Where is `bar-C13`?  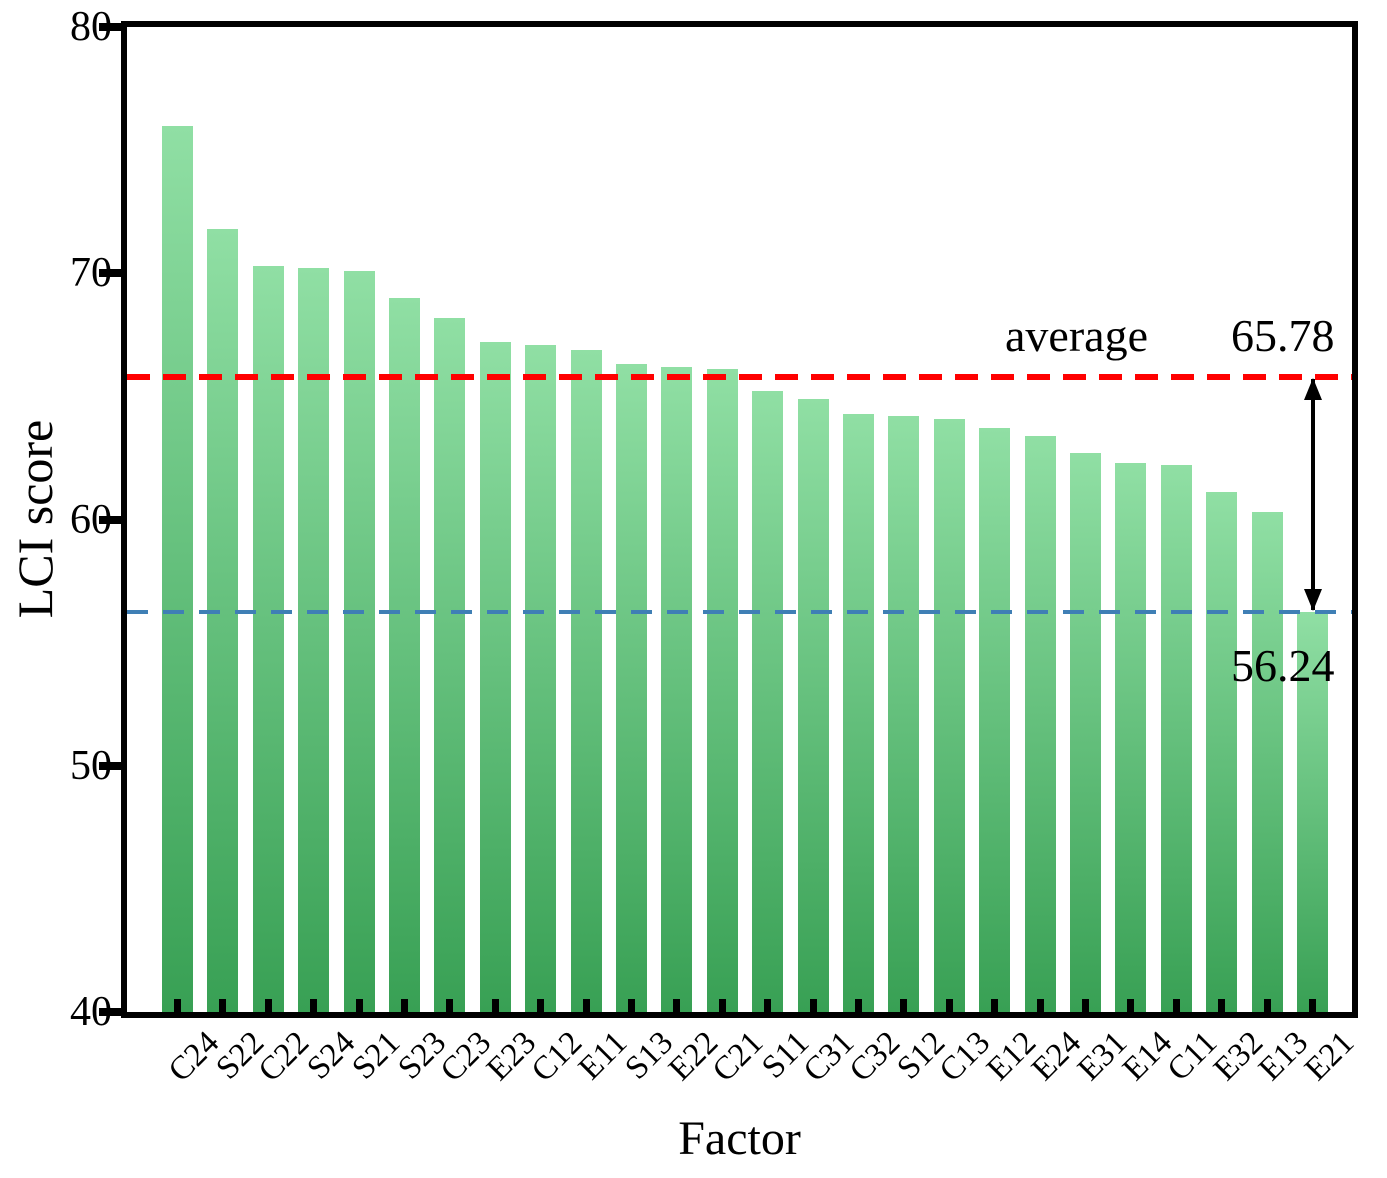 bar-C13 is located at coordinates (949, 715).